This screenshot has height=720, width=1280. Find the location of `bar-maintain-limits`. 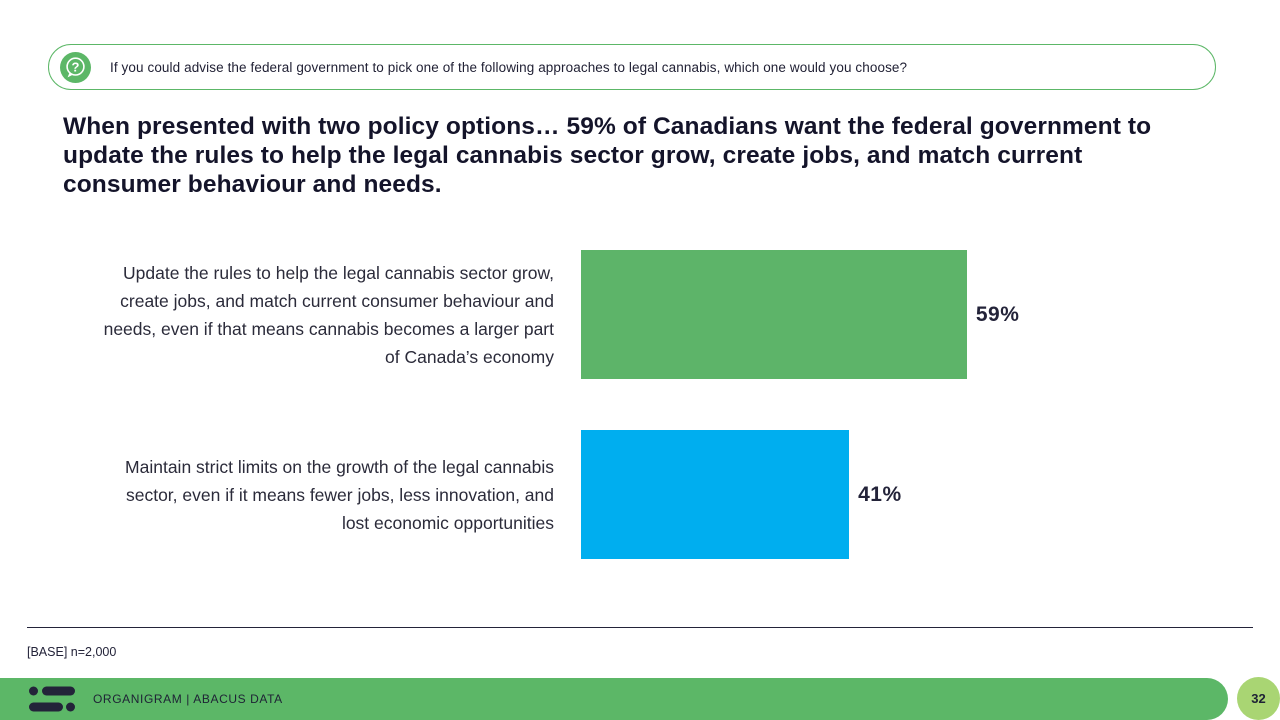

bar-maintain-limits is located at coordinates (715, 494).